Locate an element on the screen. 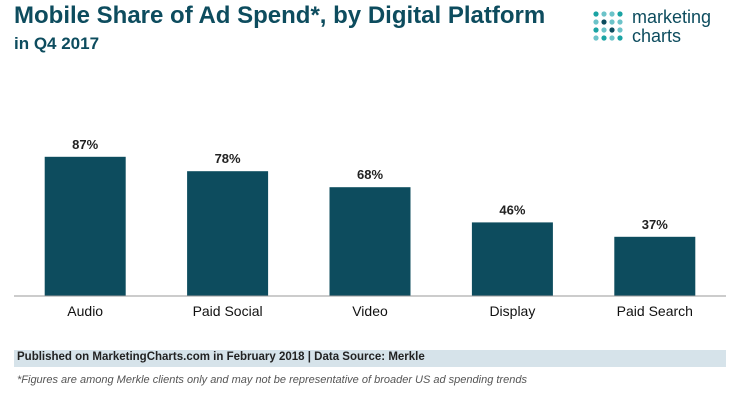  category-label: Video is located at coordinates (370, 311).